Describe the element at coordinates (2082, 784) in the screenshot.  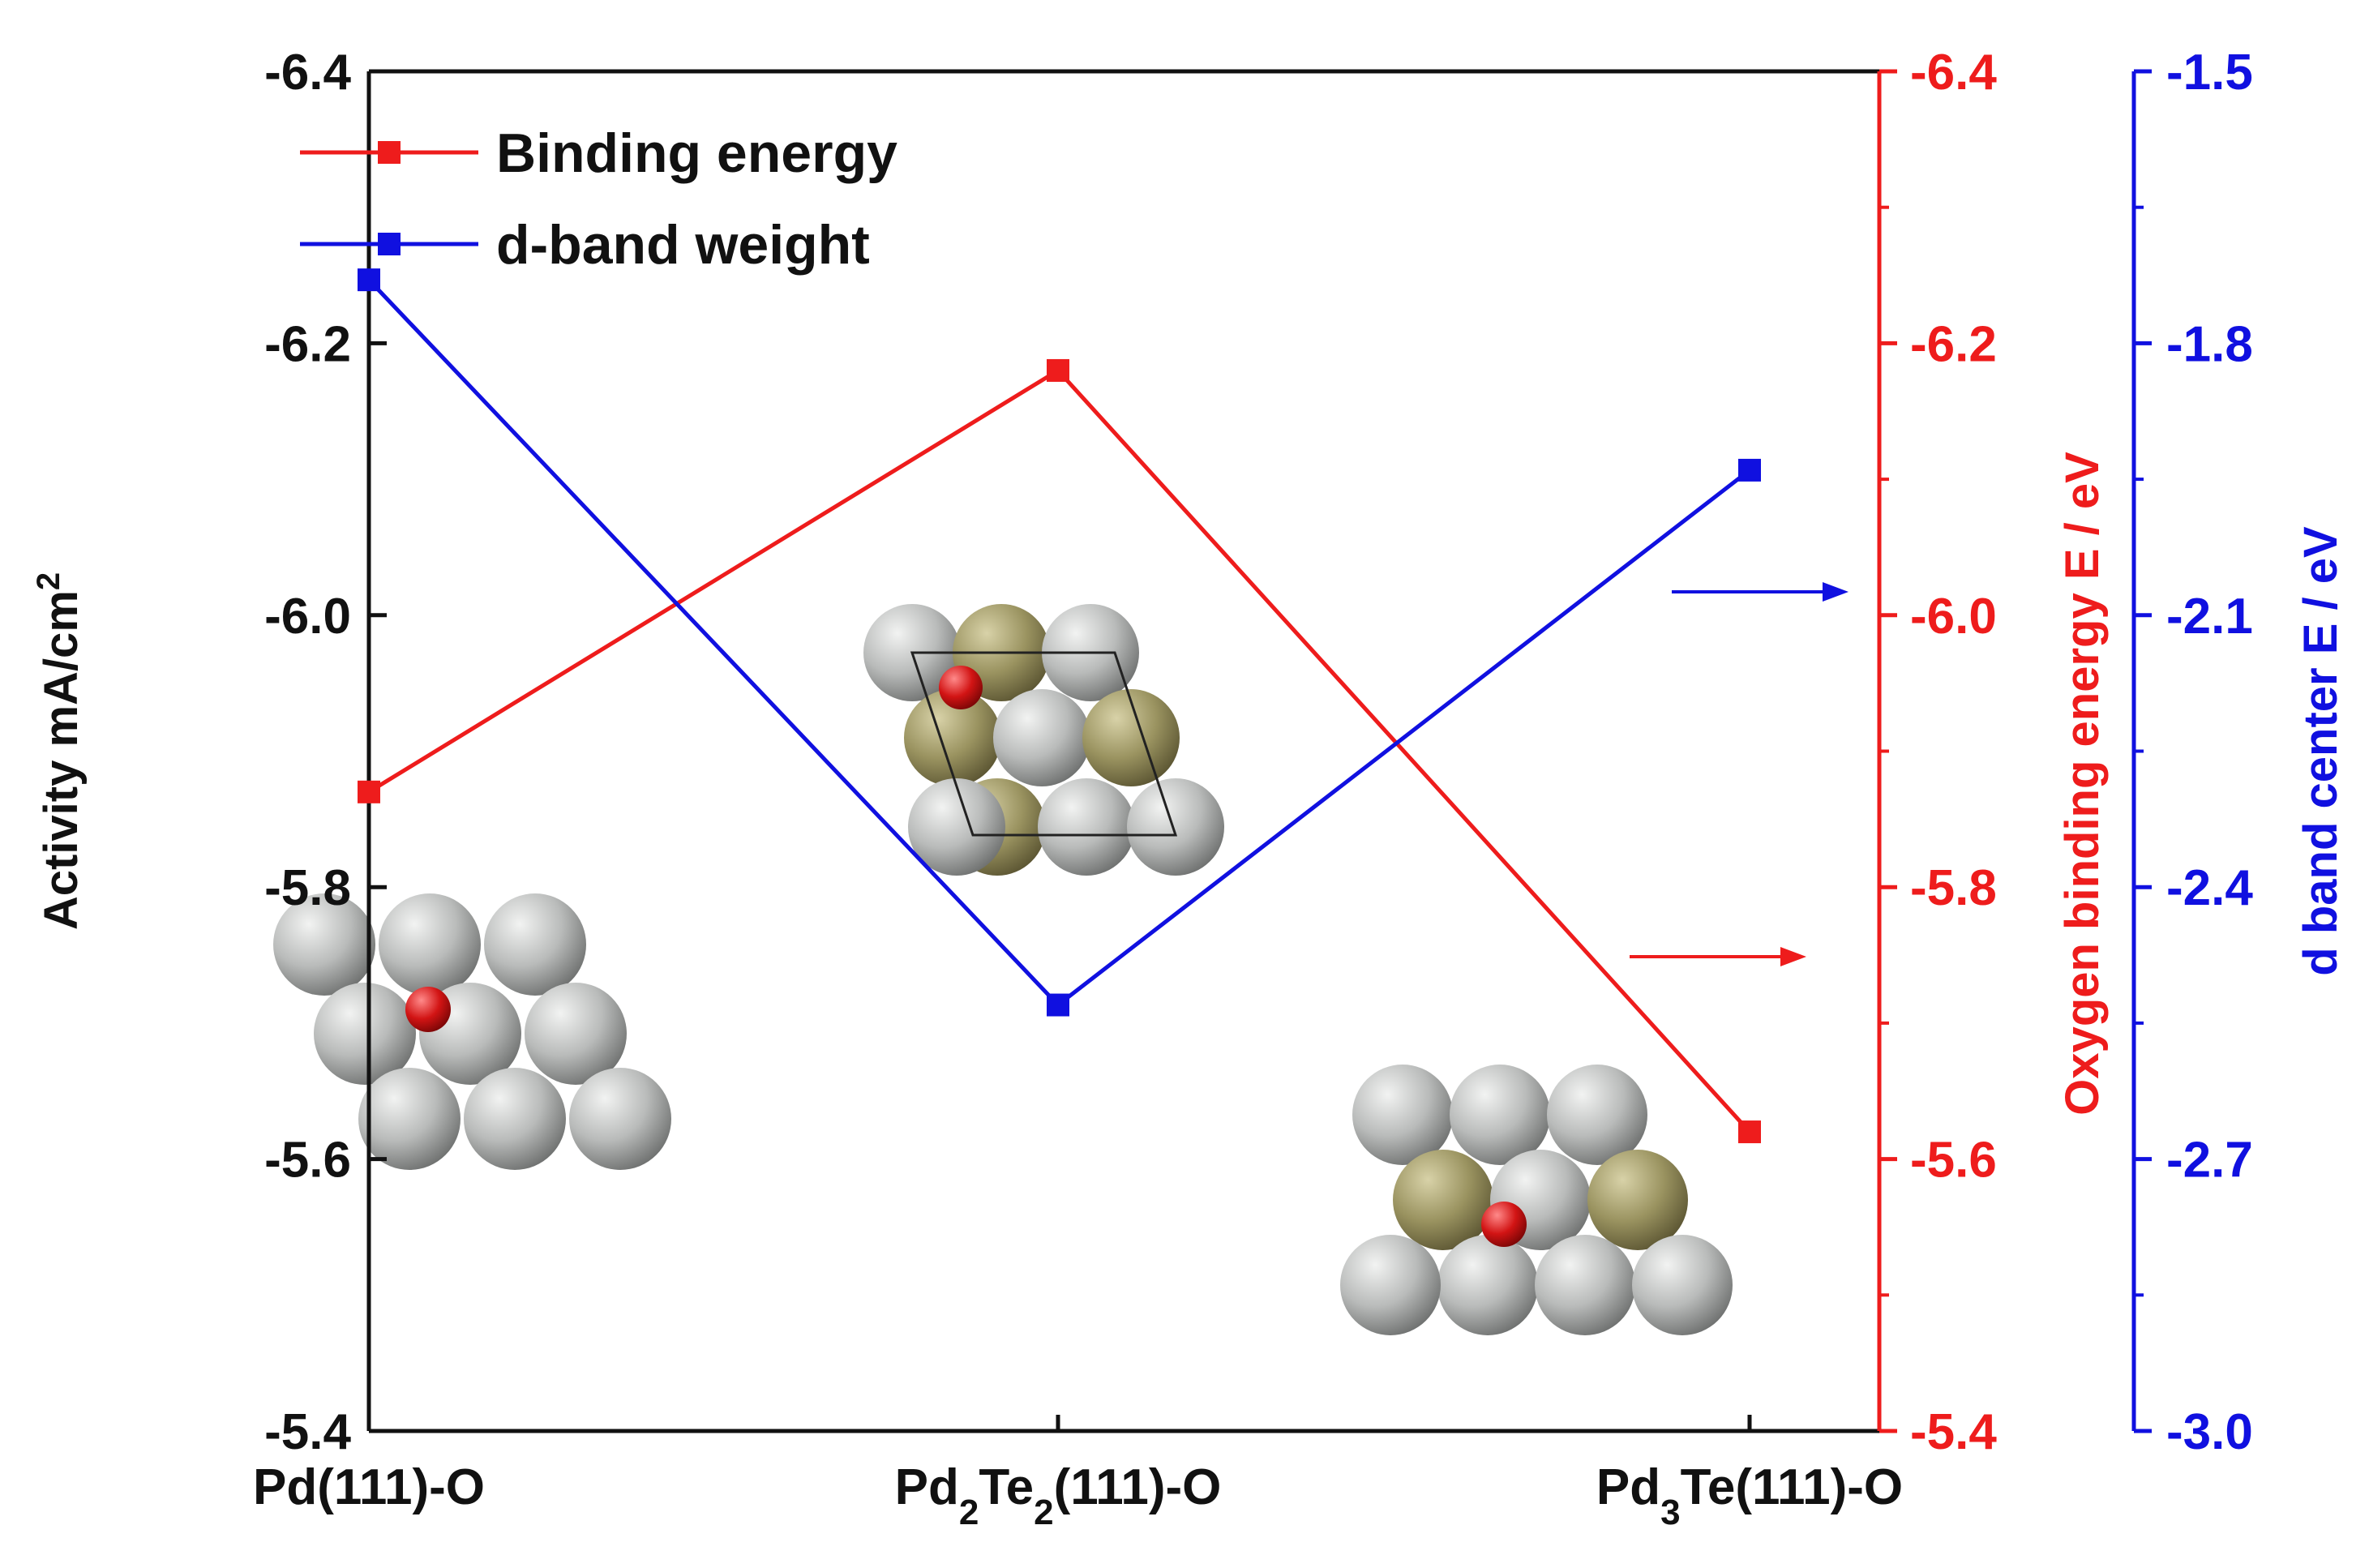
I see `red-axis-title: Oxygen binding energy E / eV` at that location.